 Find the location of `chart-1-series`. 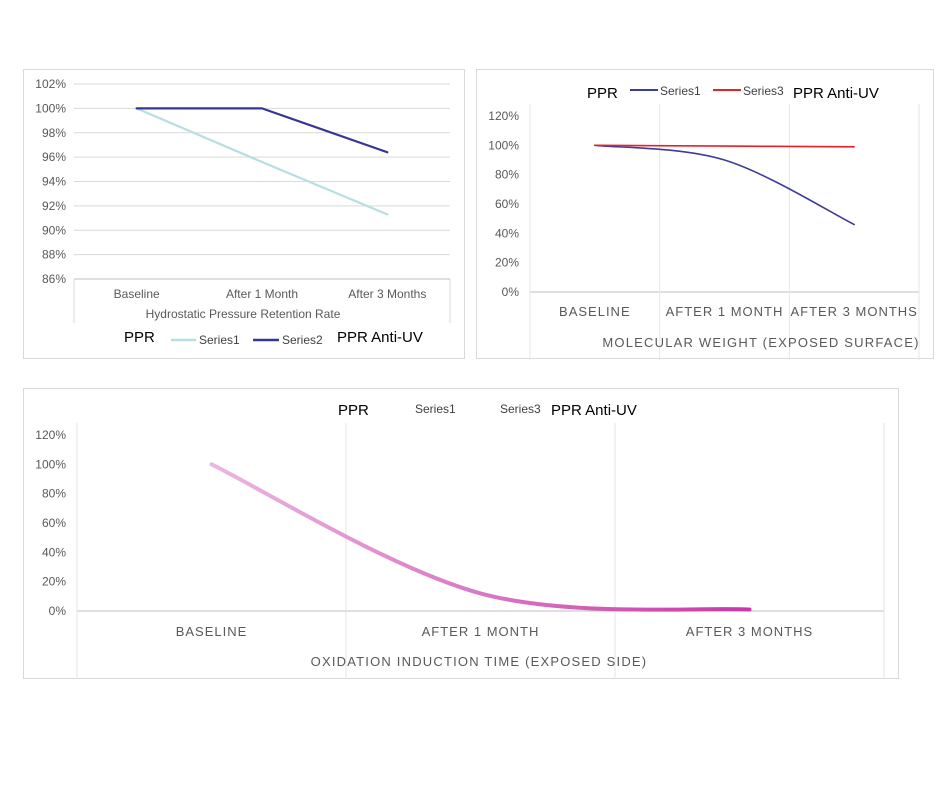

chart-1-series is located at coordinates (262, 161).